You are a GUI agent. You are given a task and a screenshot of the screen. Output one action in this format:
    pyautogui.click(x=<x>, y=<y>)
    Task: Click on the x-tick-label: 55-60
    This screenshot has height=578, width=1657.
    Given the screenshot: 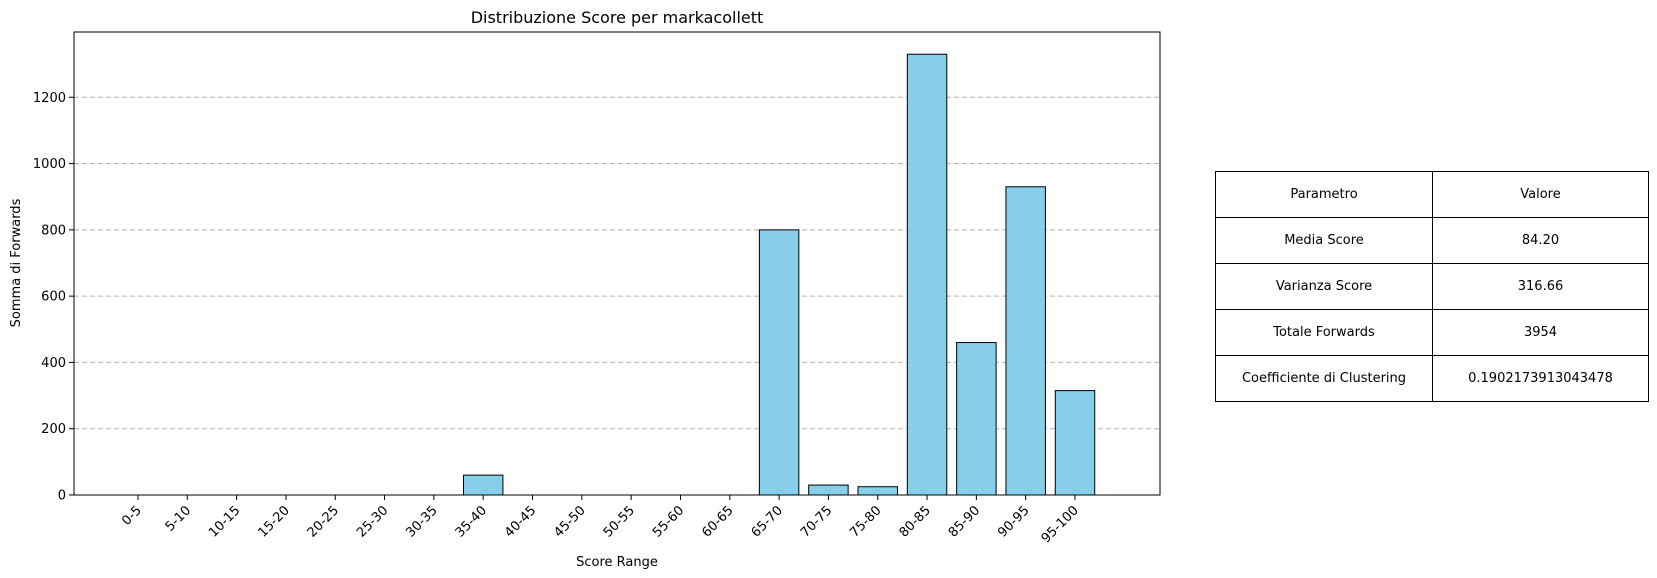 What is the action you would take?
    pyautogui.click(x=668, y=521)
    